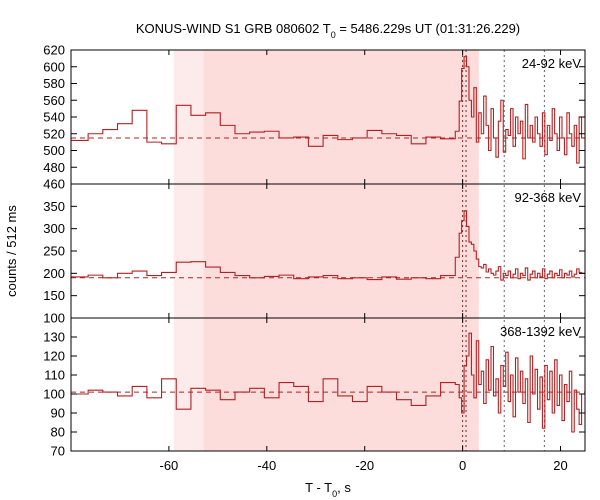 The image size is (600, 500). Describe the element at coordinates (58, 413) in the screenshot. I see `y-tick-label: 90` at that location.